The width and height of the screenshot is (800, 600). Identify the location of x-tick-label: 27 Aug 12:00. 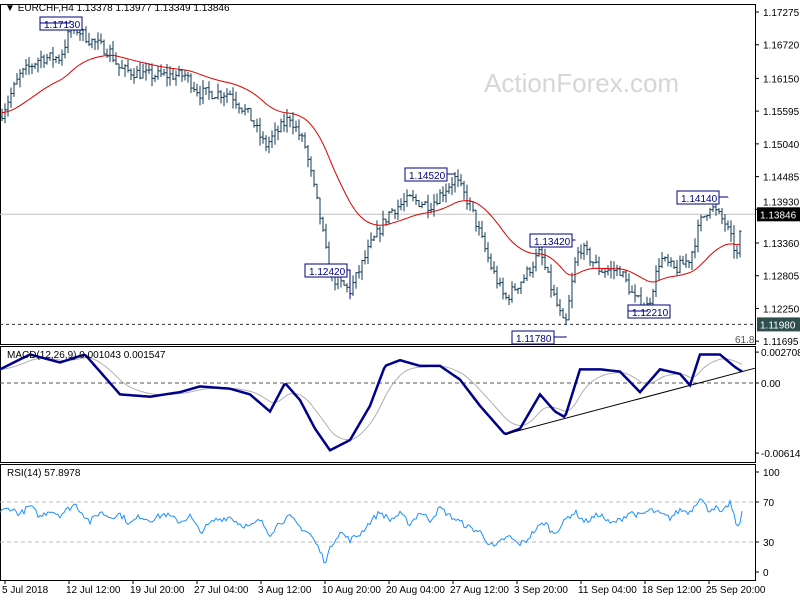
(479, 590).